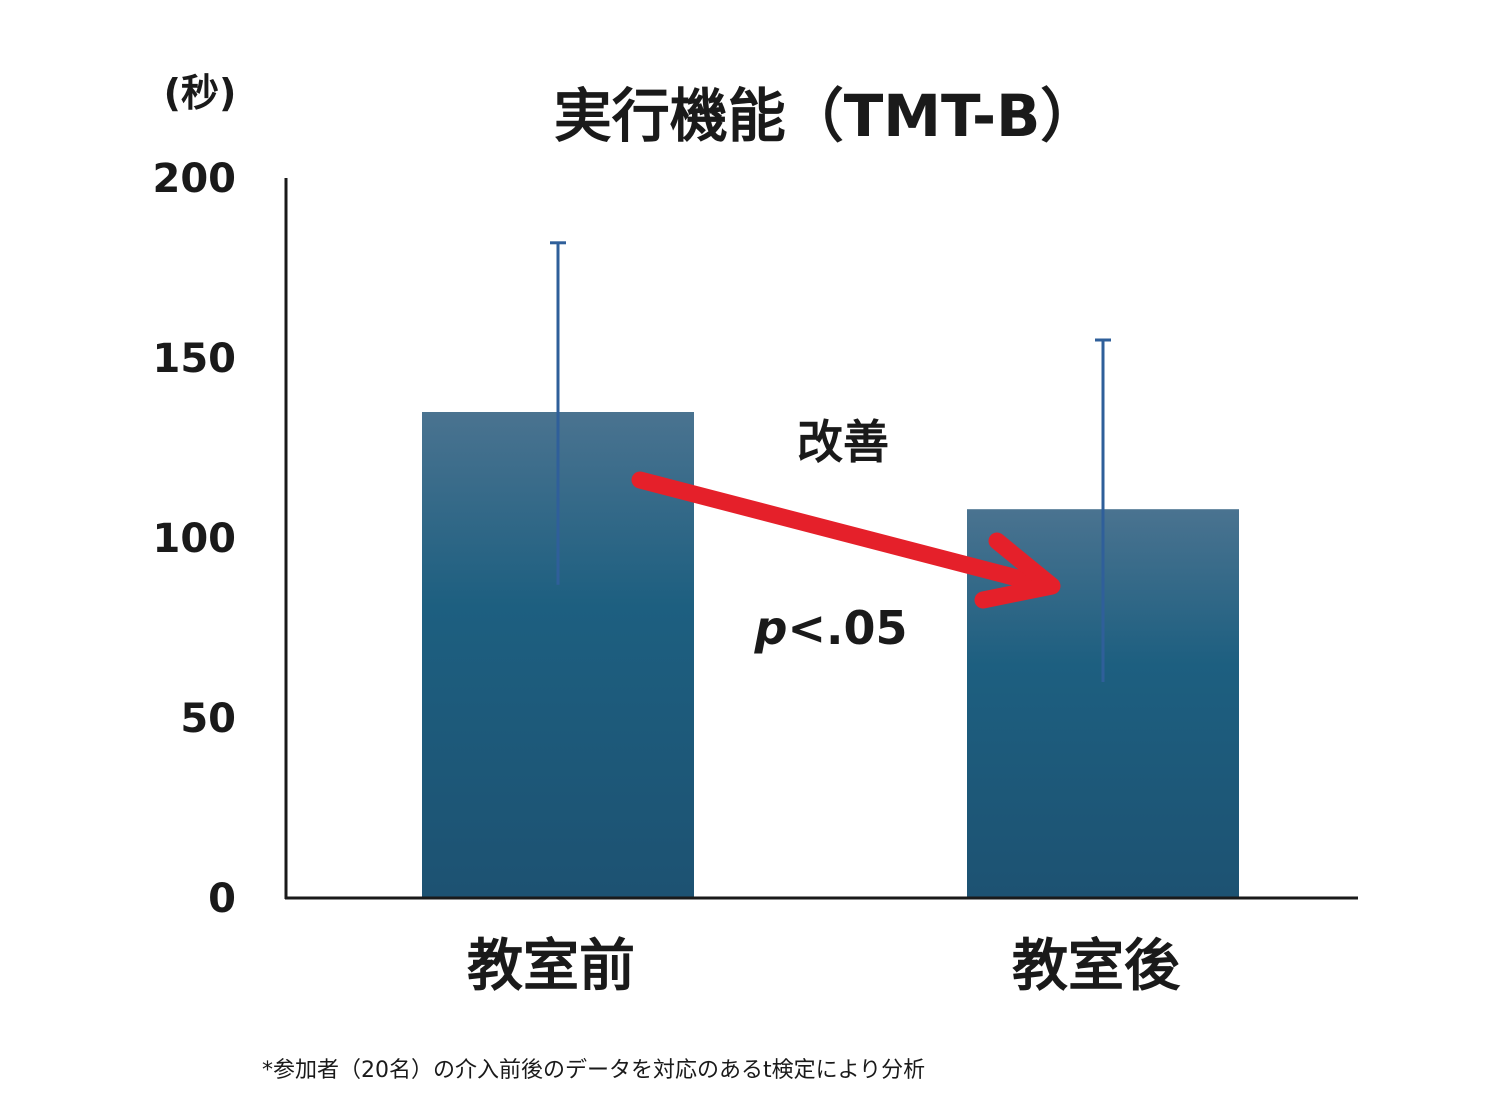  Describe the element at coordinates (1096, 966) in the screenshot. I see `x-tick-label: 教室後` at that location.